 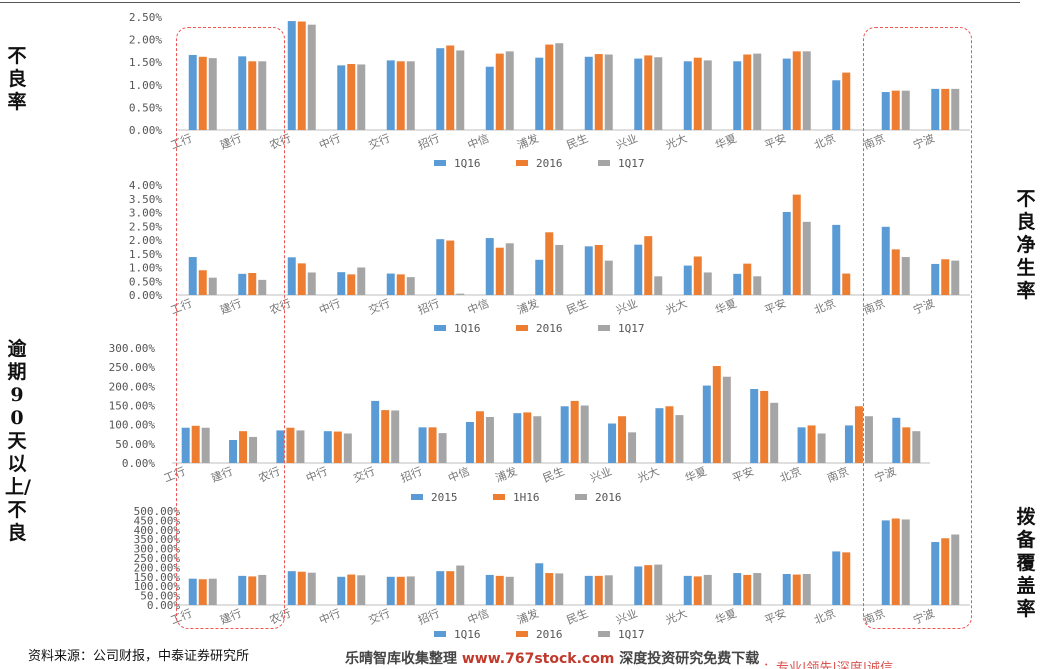 What do you see at coordinates (828, 665) in the screenshot?
I see `watermark-secondary: ：专业|领先|深度|诚信` at bounding box center [828, 665].